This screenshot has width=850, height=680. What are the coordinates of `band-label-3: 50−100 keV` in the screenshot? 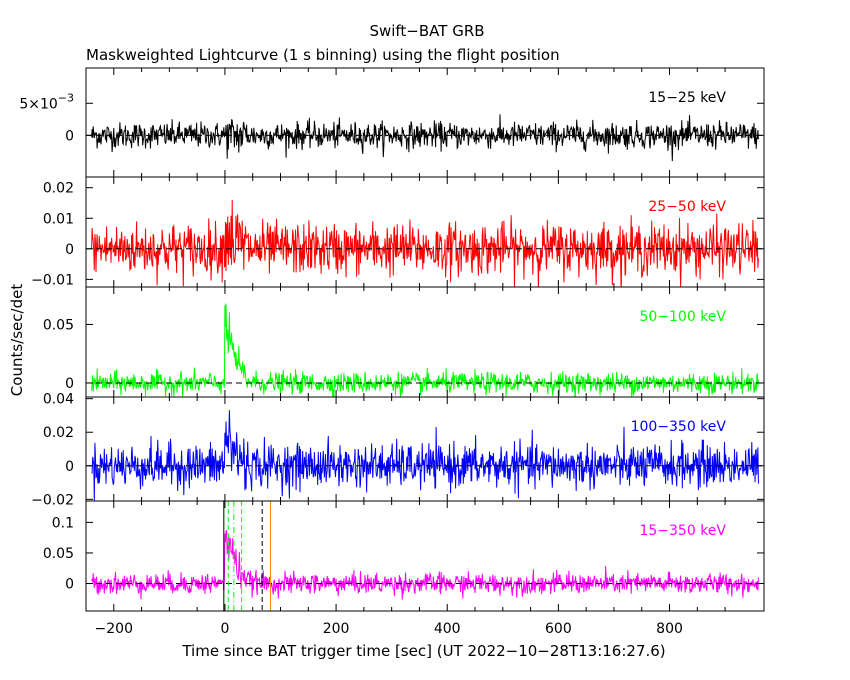 It's located at (682, 317).